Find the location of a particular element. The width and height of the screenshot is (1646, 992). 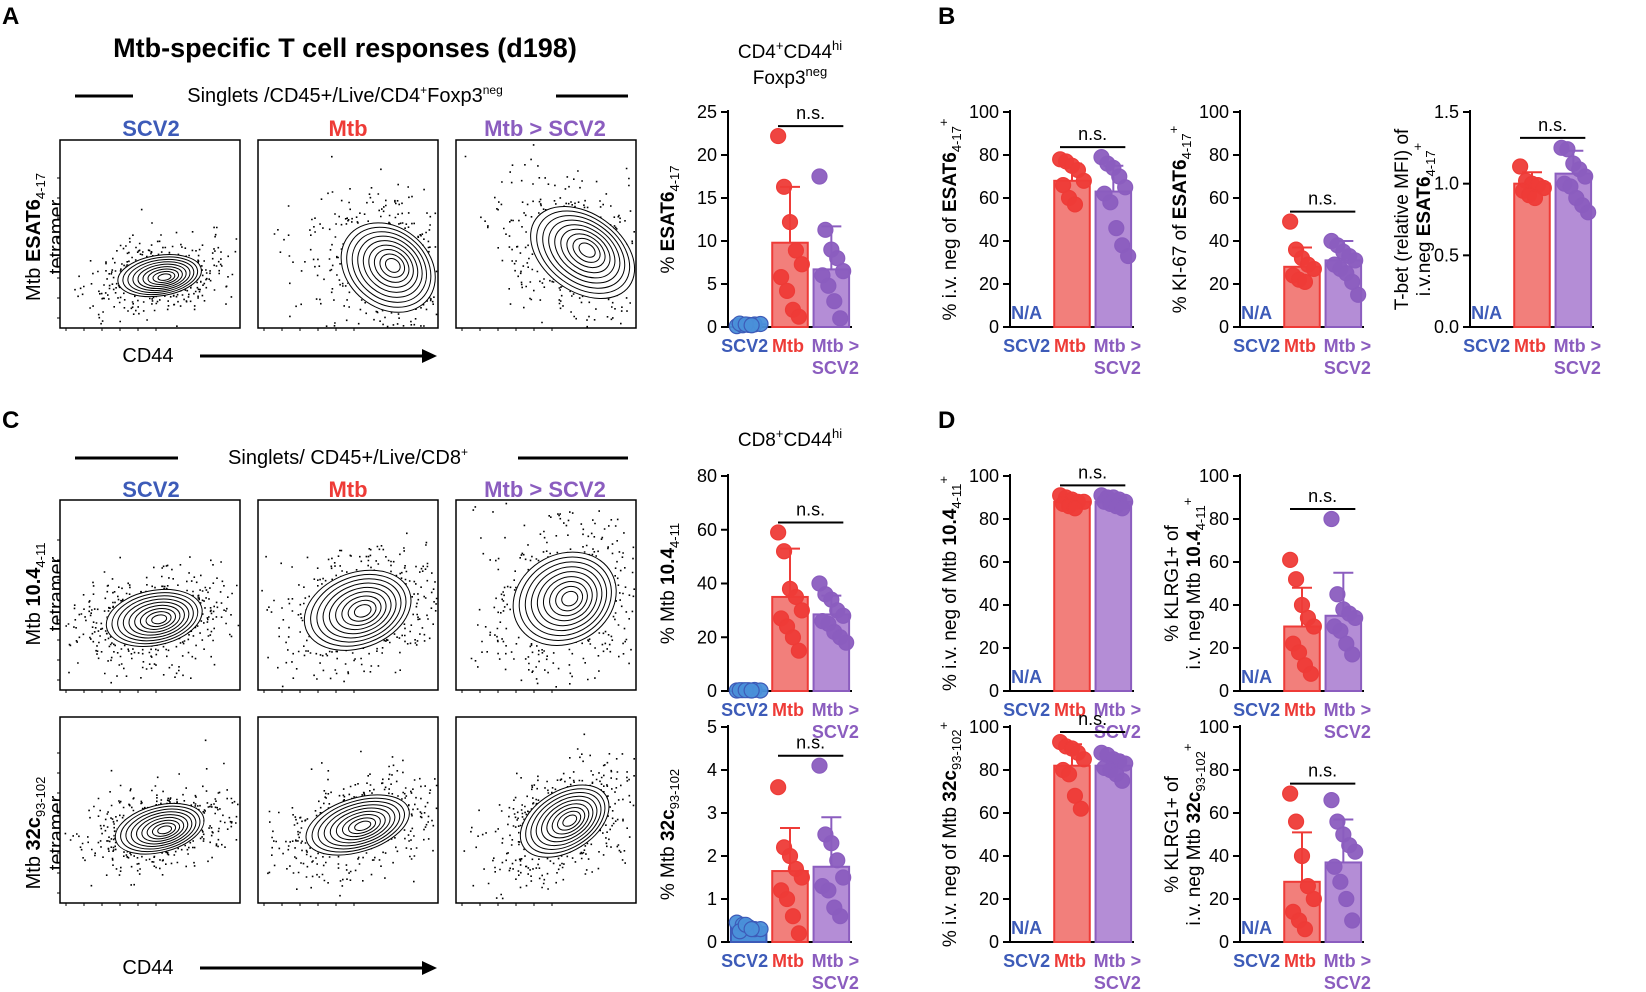

y-tick-label: 4 is located at coordinates (712, 770).